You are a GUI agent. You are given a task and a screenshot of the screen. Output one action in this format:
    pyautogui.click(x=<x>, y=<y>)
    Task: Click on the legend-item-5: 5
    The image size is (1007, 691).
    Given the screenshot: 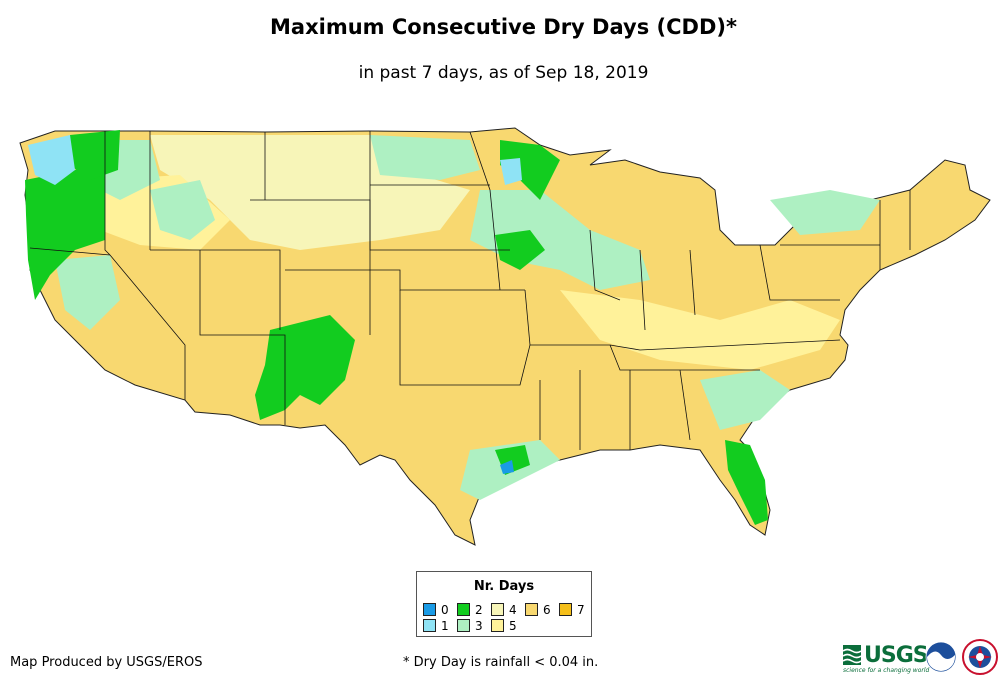 What is the action you would take?
    pyautogui.click(x=504, y=625)
    